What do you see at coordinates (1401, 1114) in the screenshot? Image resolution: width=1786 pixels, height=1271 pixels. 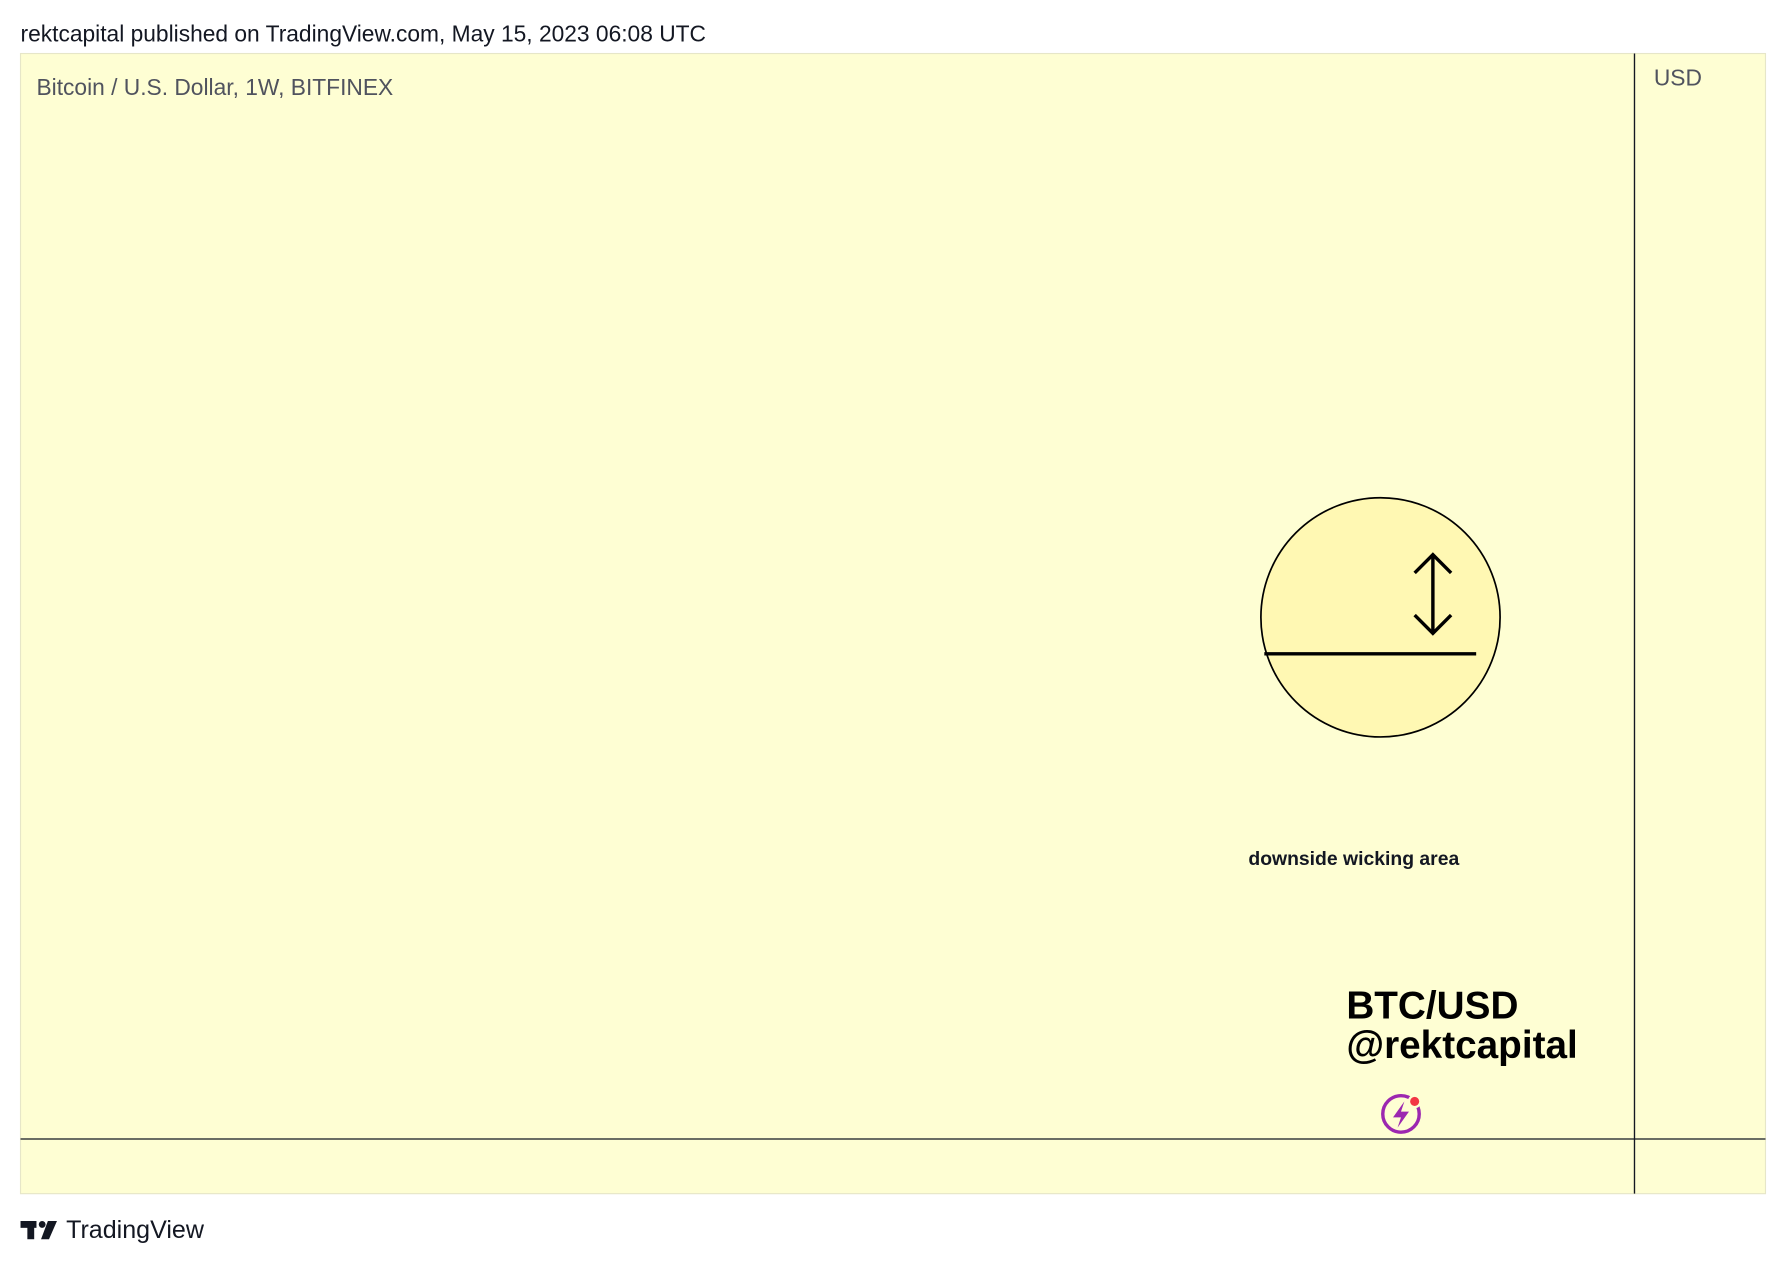 I see `lightning-icon` at bounding box center [1401, 1114].